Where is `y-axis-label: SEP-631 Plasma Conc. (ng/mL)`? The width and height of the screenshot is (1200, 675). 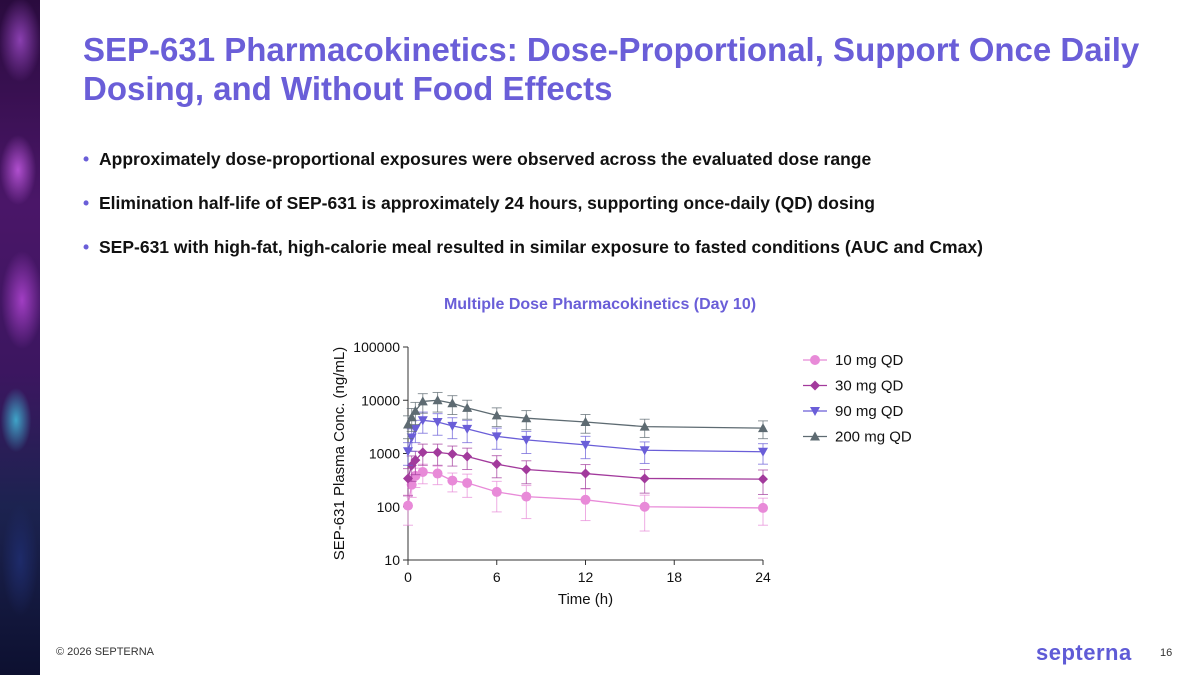 y-axis-label: SEP-631 Plasma Conc. (ng/mL) is located at coordinates (339, 453).